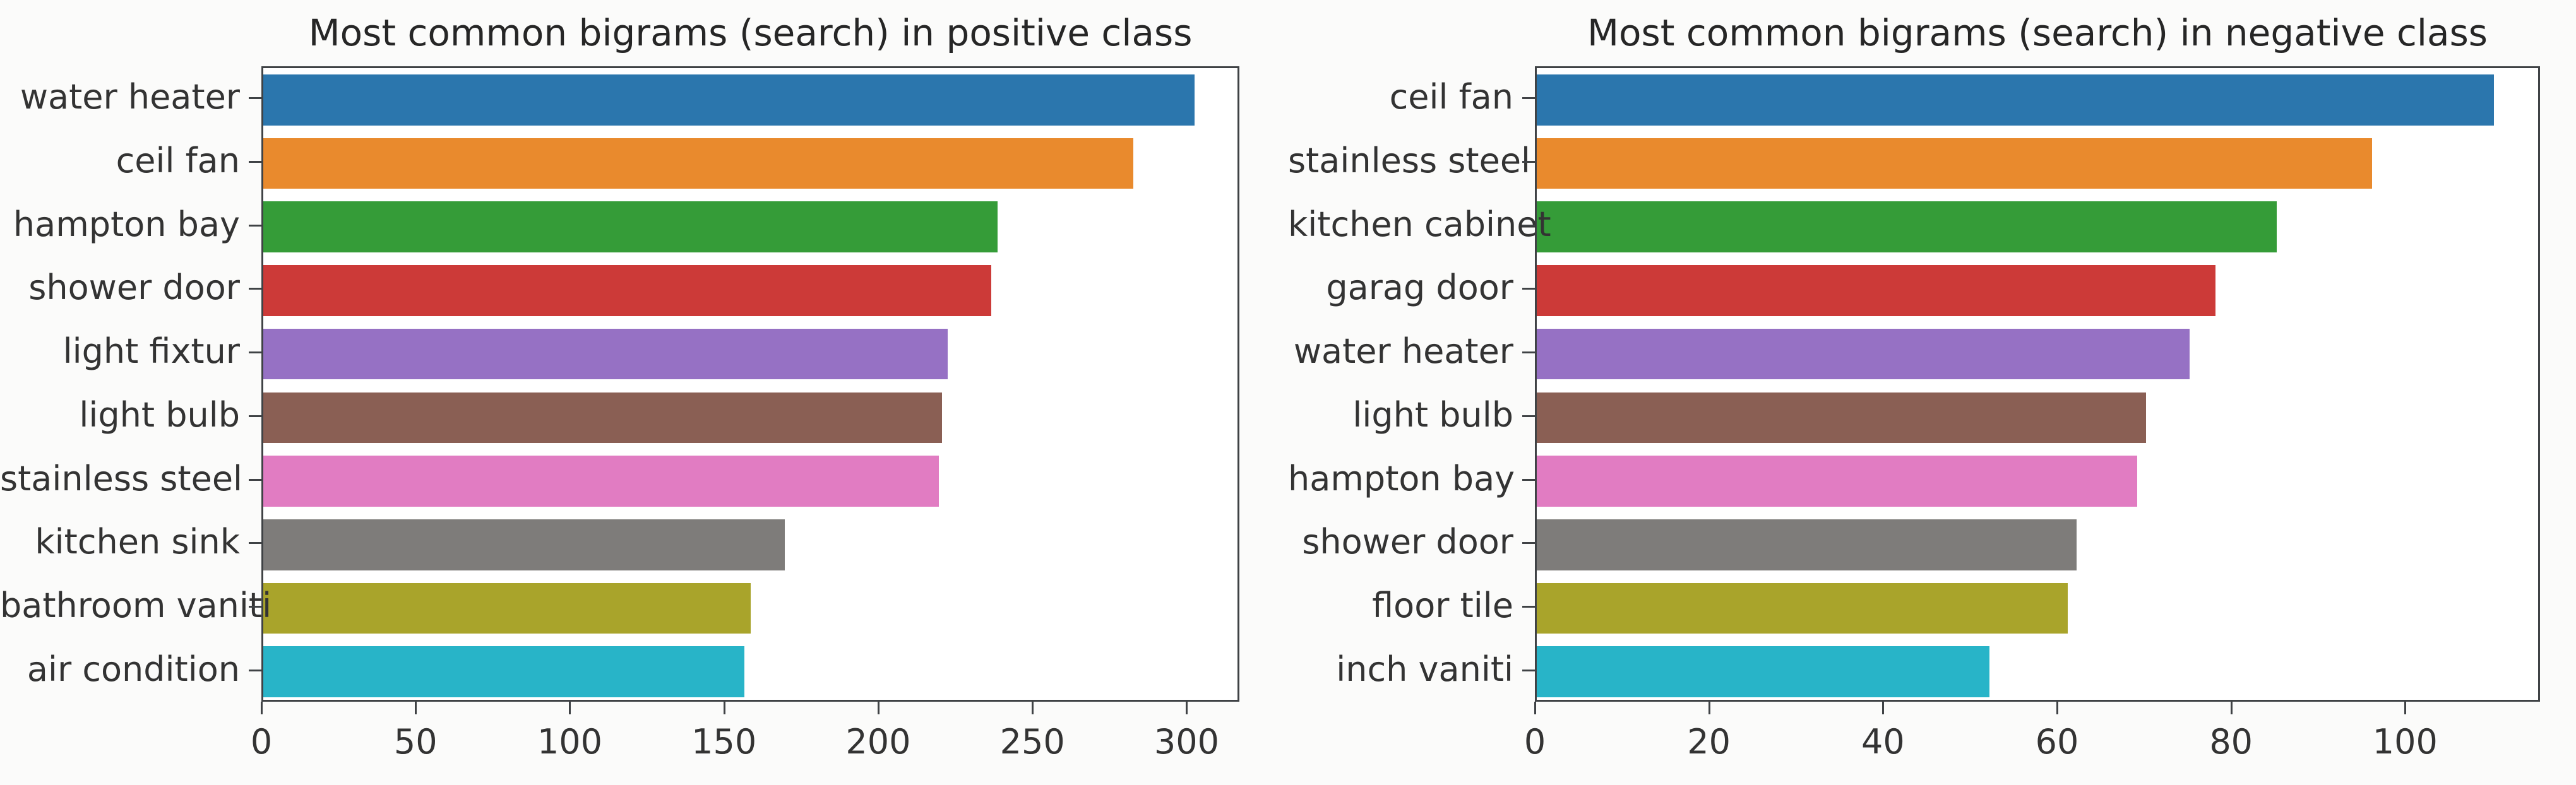  I want to click on bar-kitchen-sink, so click(524, 544).